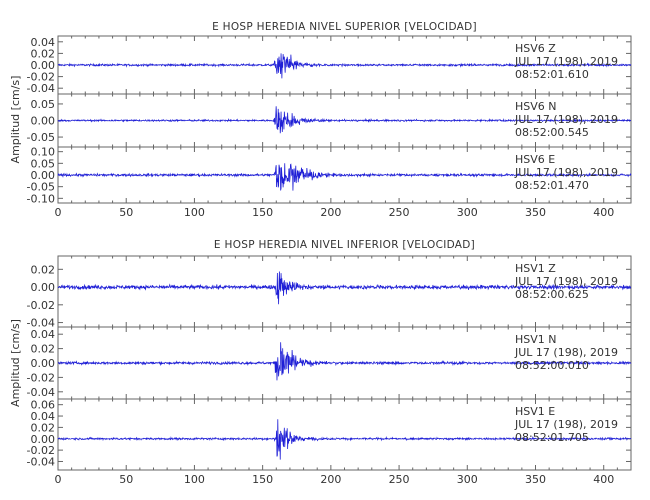 The width and height of the screenshot is (650, 500). Describe the element at coordinates (41, 198) in the screenshot. I see `y-tick-label: -0.10` at that location.